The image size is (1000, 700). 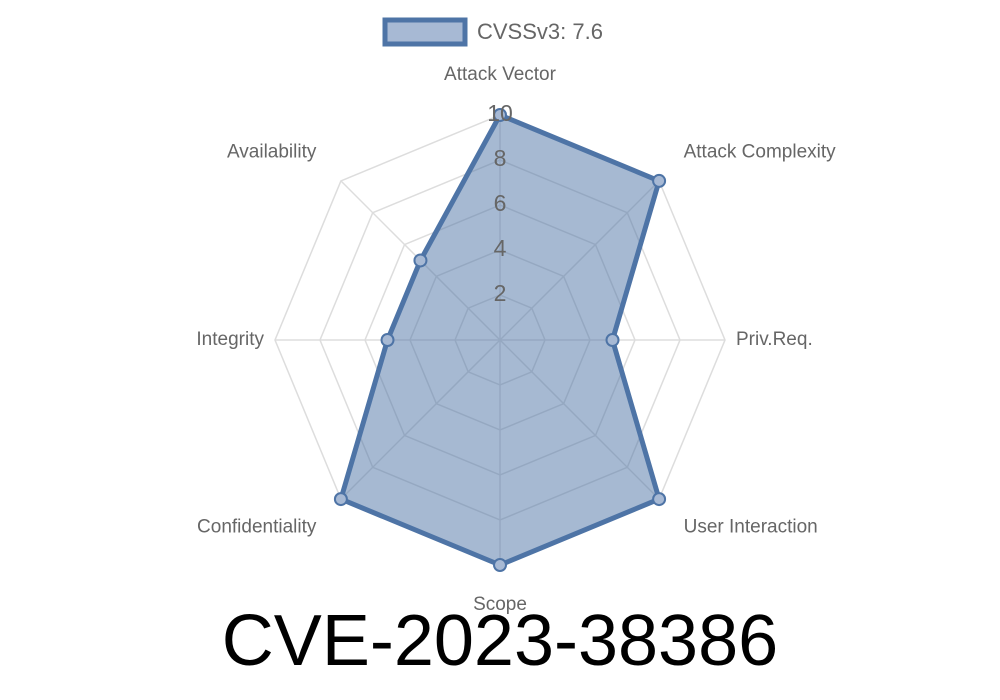 What do you see at coordinates (257, 526) in the screenshot?
I see `axis-label: Confidentiality` at bounding box center [257, 526].